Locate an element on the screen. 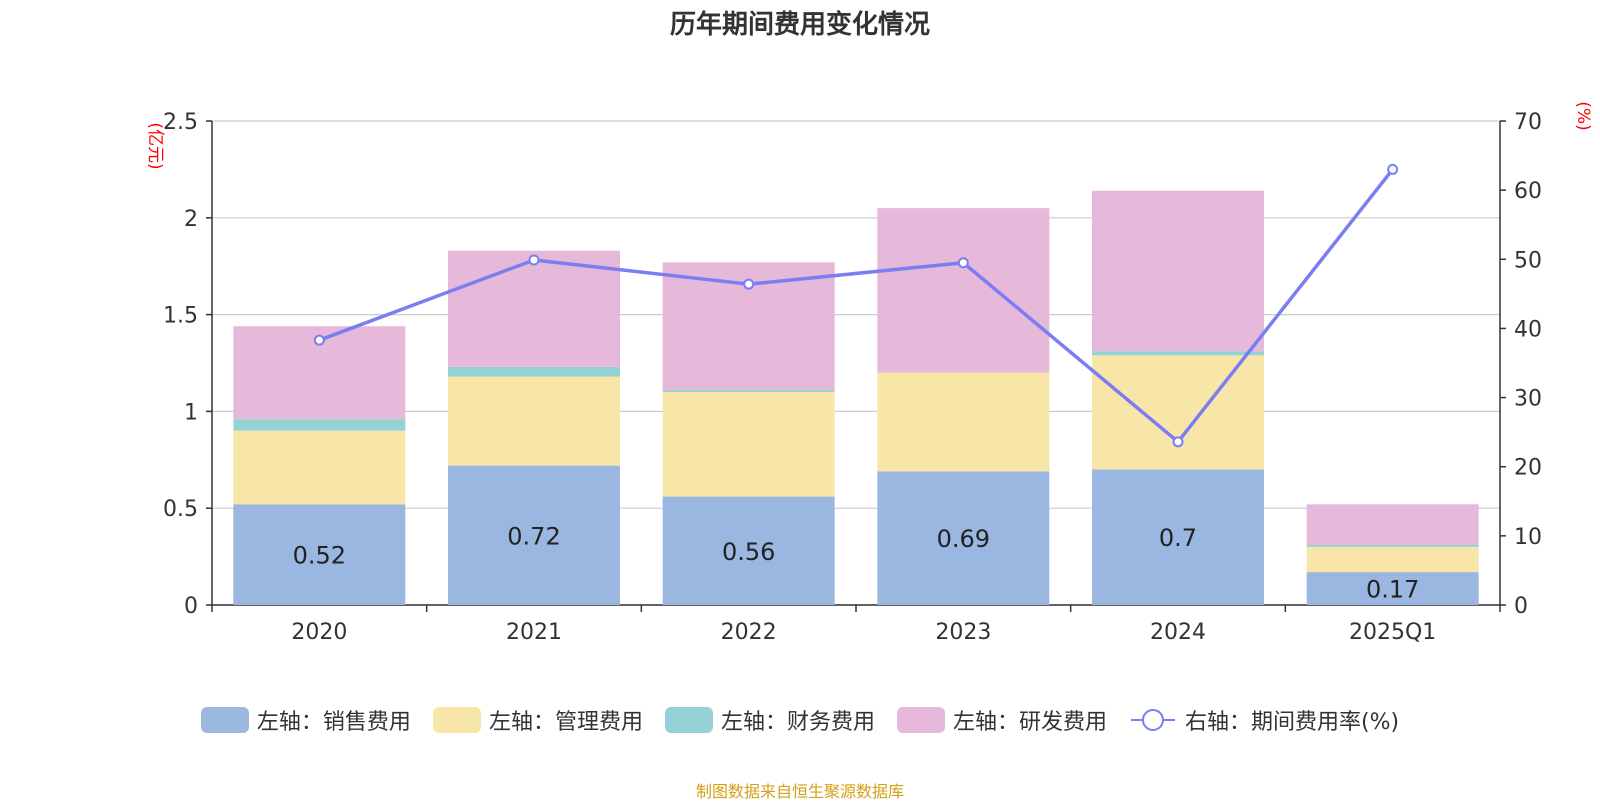 The width and height of the screenshot is (1600, 802). legend-swatch-sales is located at coordinates (224, 720).